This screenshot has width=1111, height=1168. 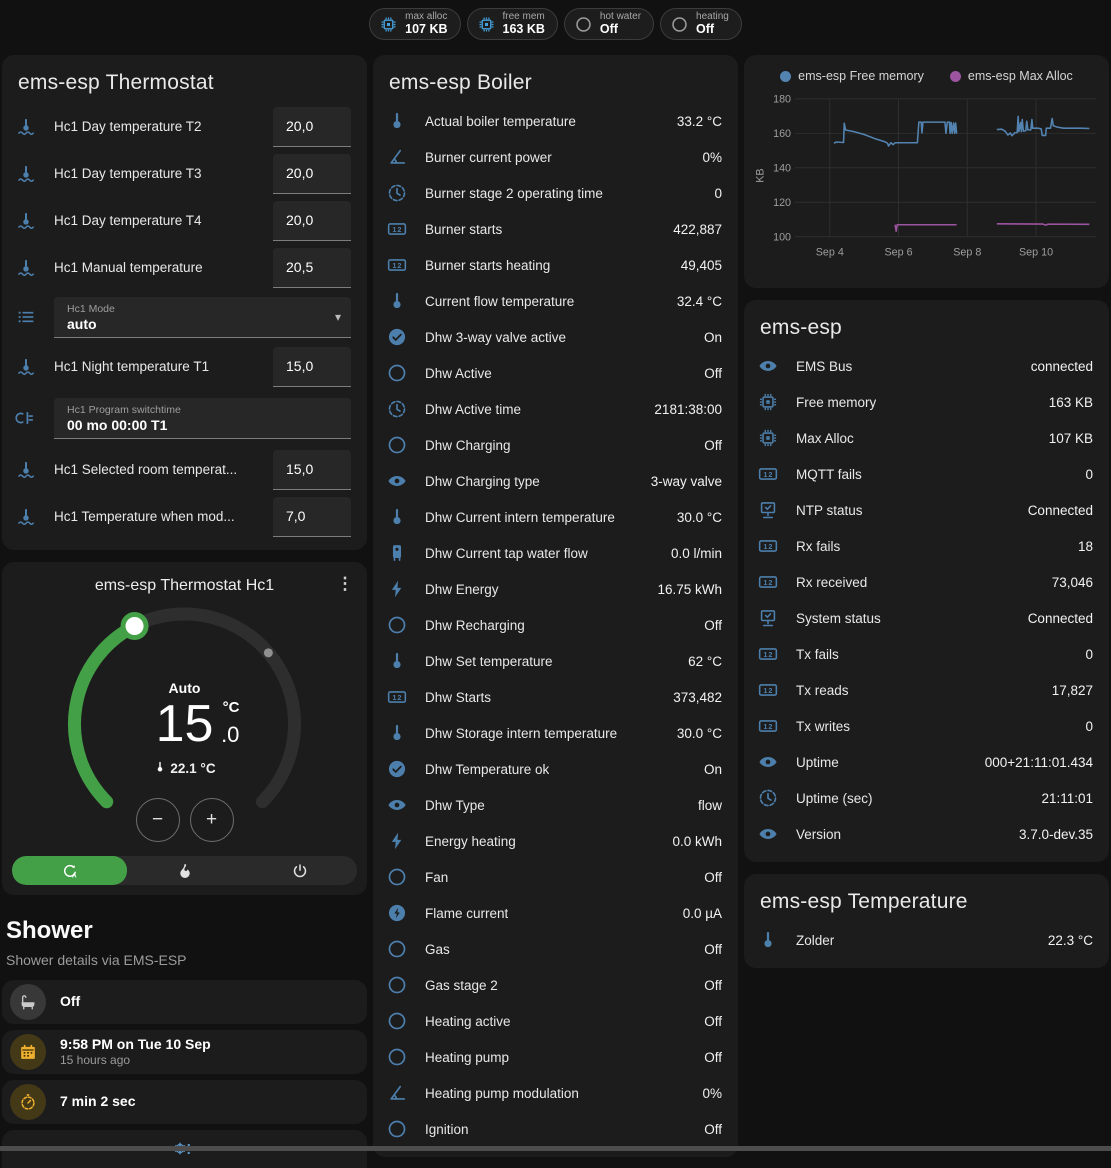 I want to click on field-value: 00 mo 00:00 T1, so click(x=117, y=424).